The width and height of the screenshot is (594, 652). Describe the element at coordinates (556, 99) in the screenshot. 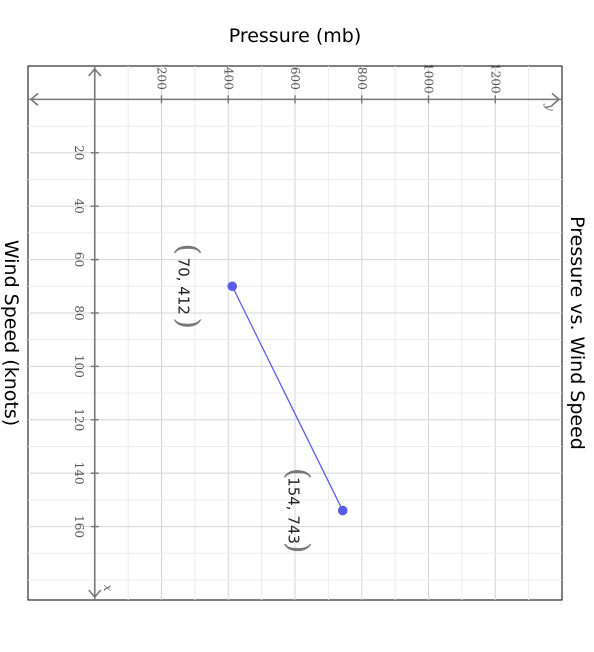

I see `y-axis-arrow-right` at that location.